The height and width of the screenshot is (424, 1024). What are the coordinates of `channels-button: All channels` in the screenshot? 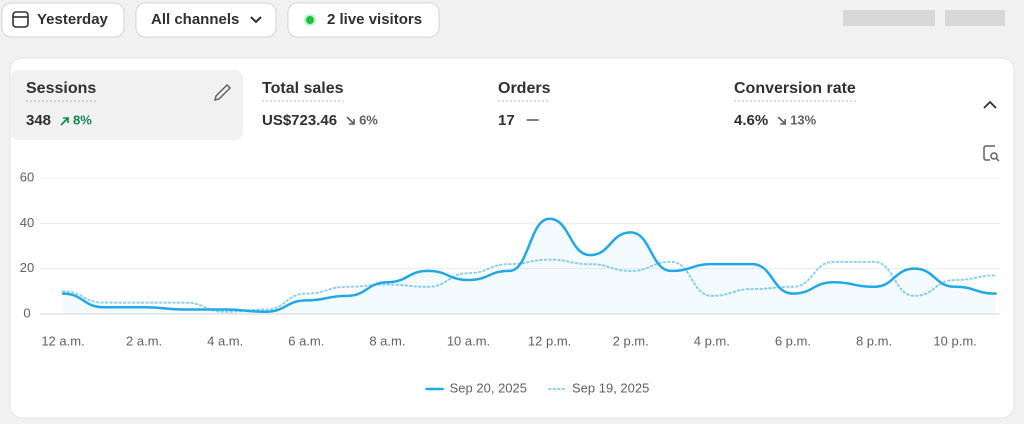 It's located at (206, 20).